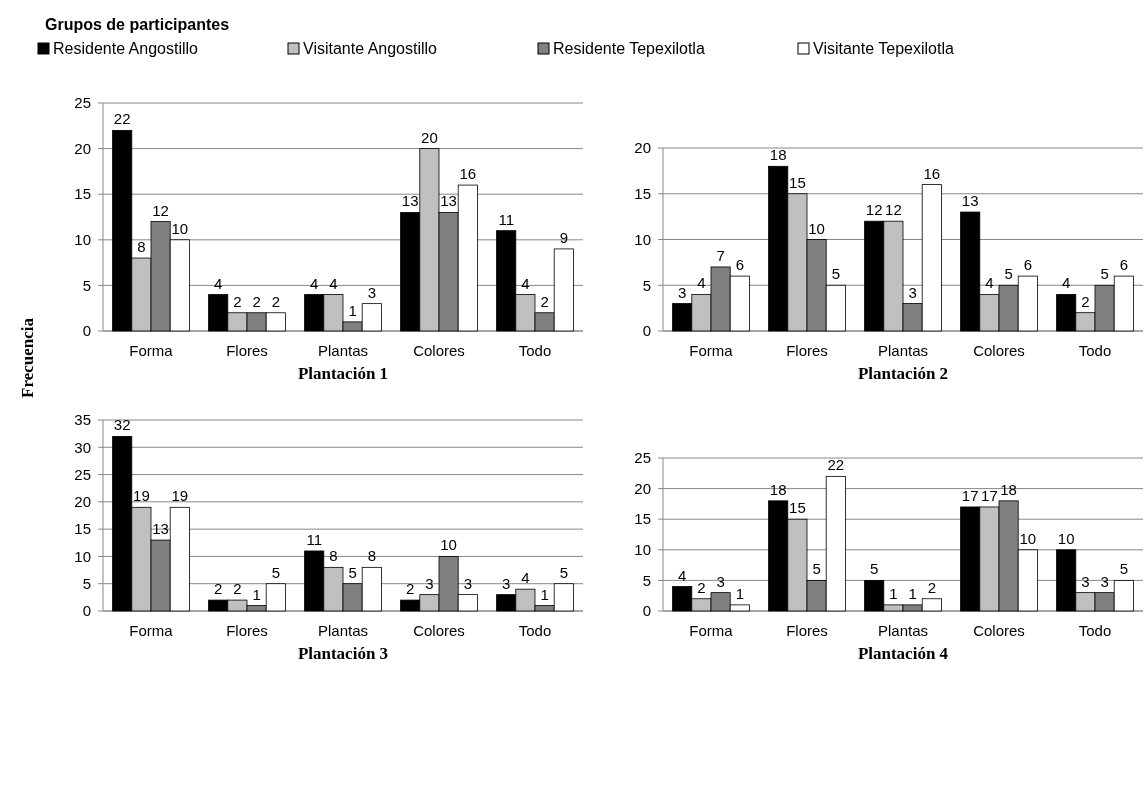 Image resolution: width=1145 pixels, height=803 pixels. Describe the element at coordinates (122, 425) in the screenshot. I see `data-label: 32` at that location.